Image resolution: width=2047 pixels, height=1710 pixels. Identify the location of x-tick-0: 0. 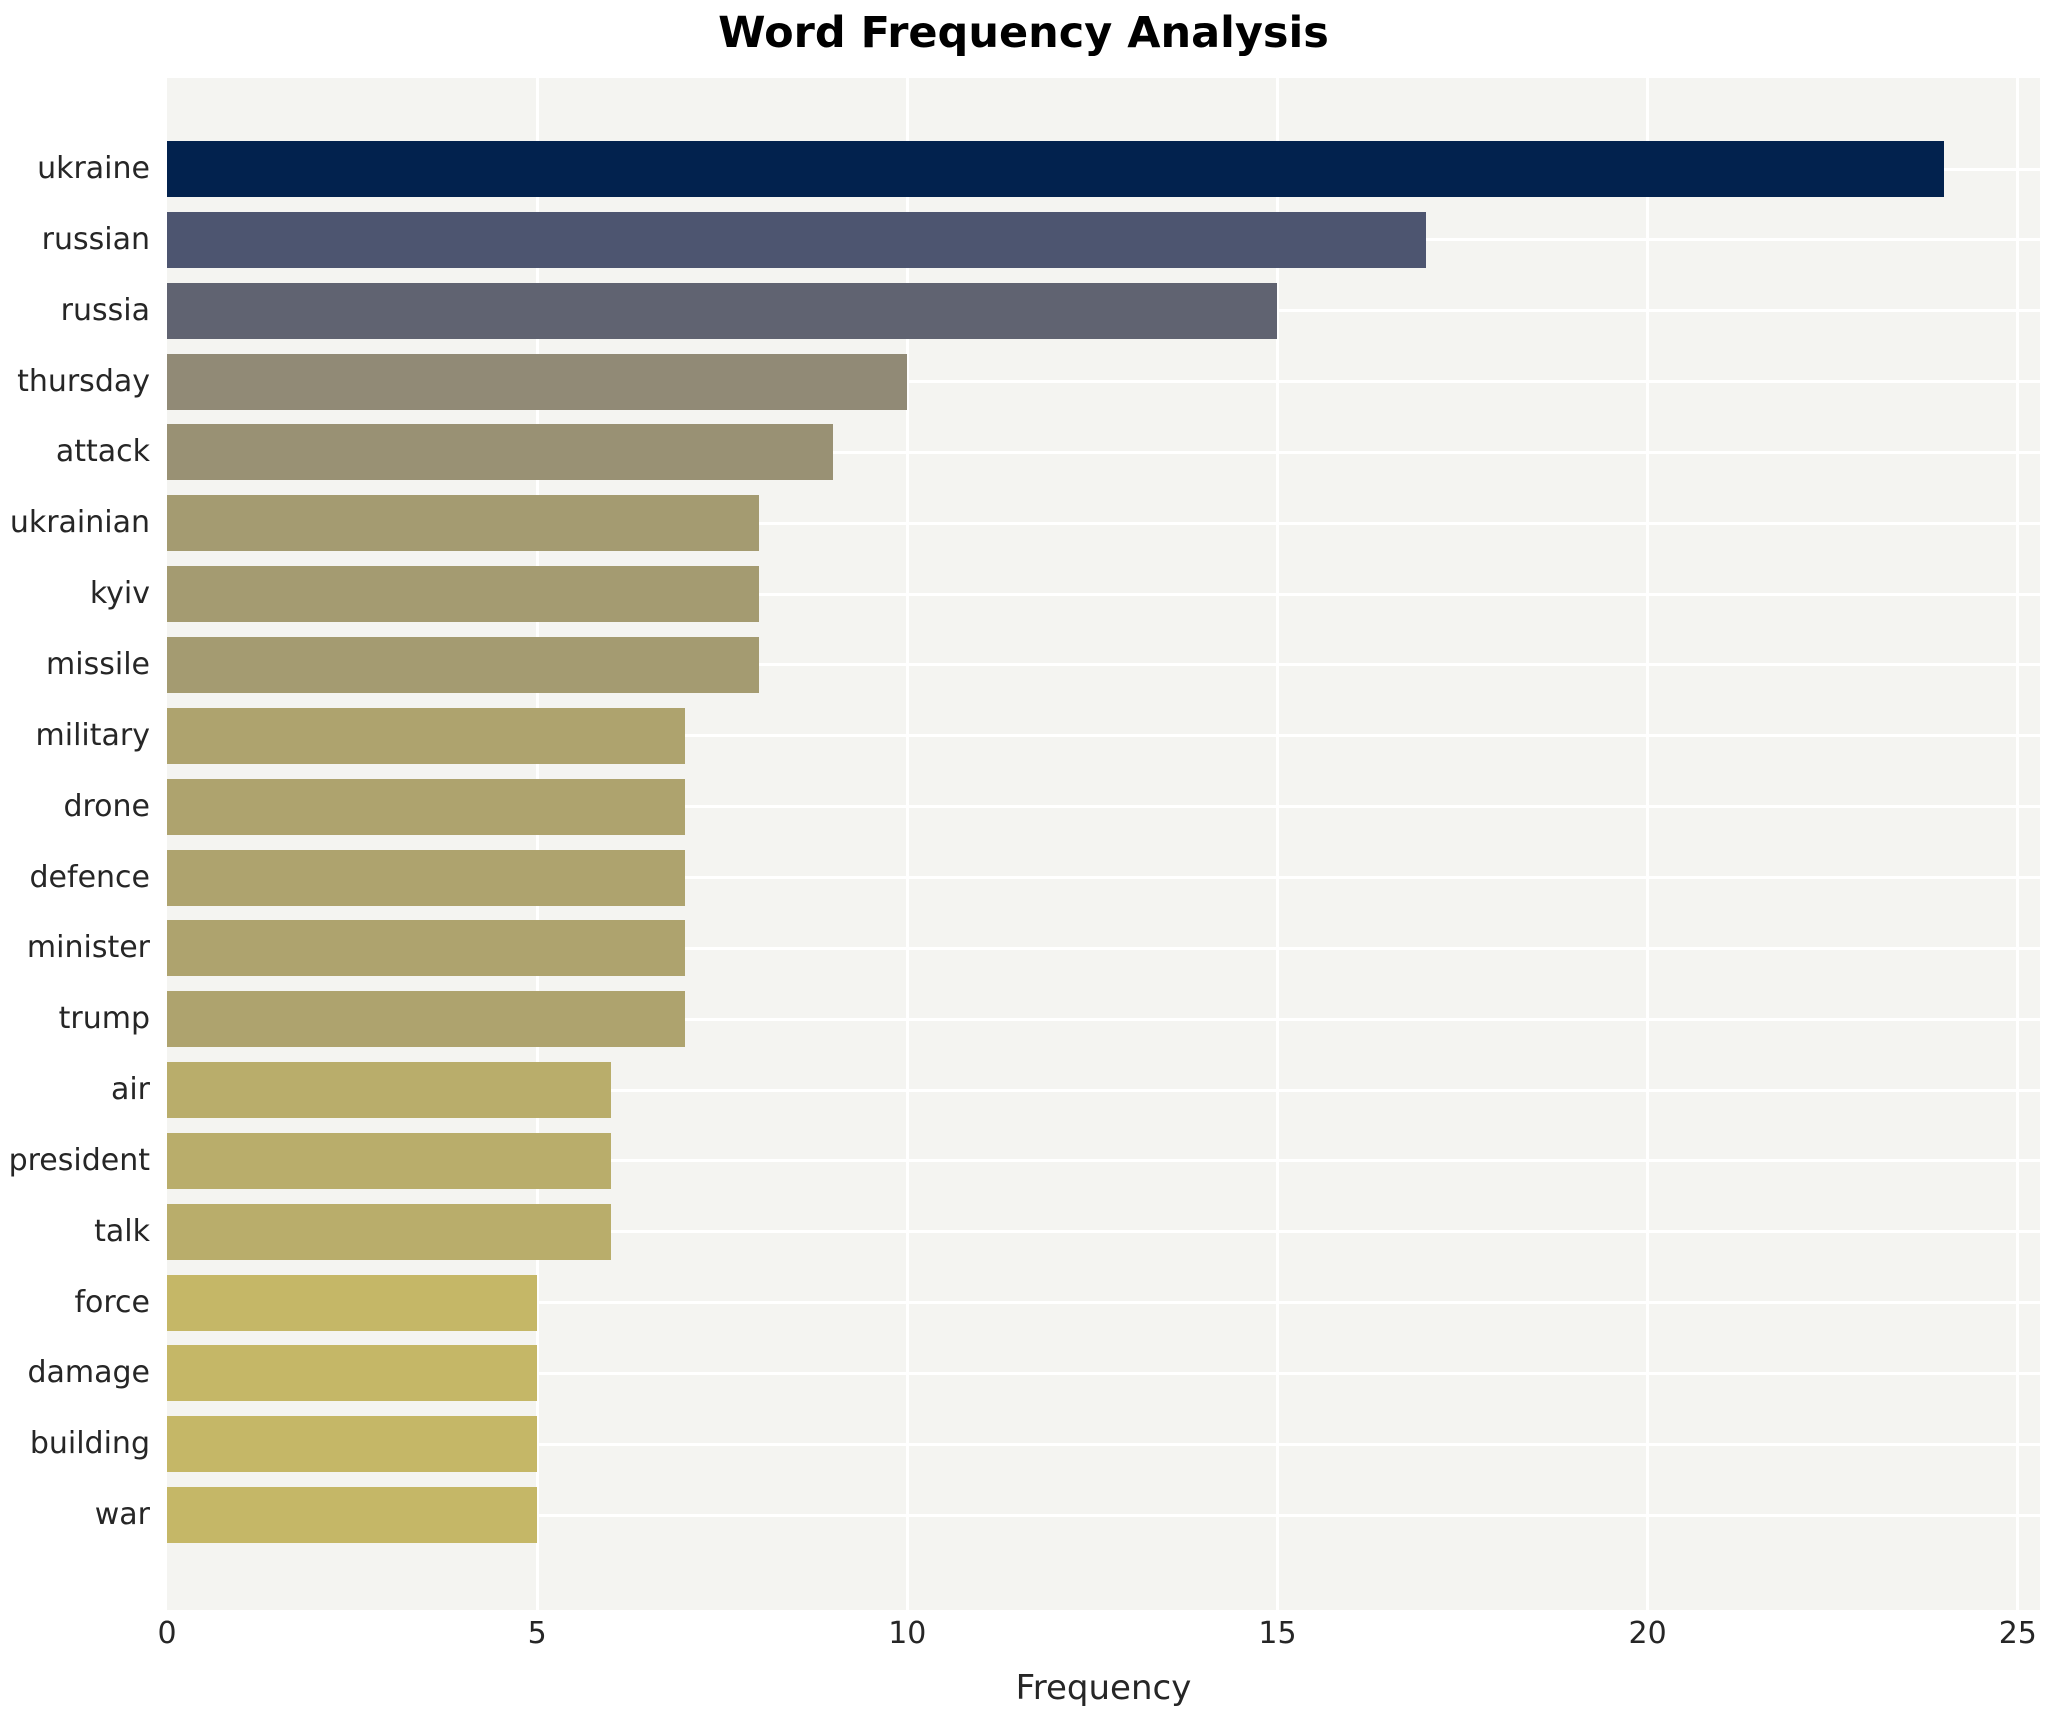
(167, 1633).